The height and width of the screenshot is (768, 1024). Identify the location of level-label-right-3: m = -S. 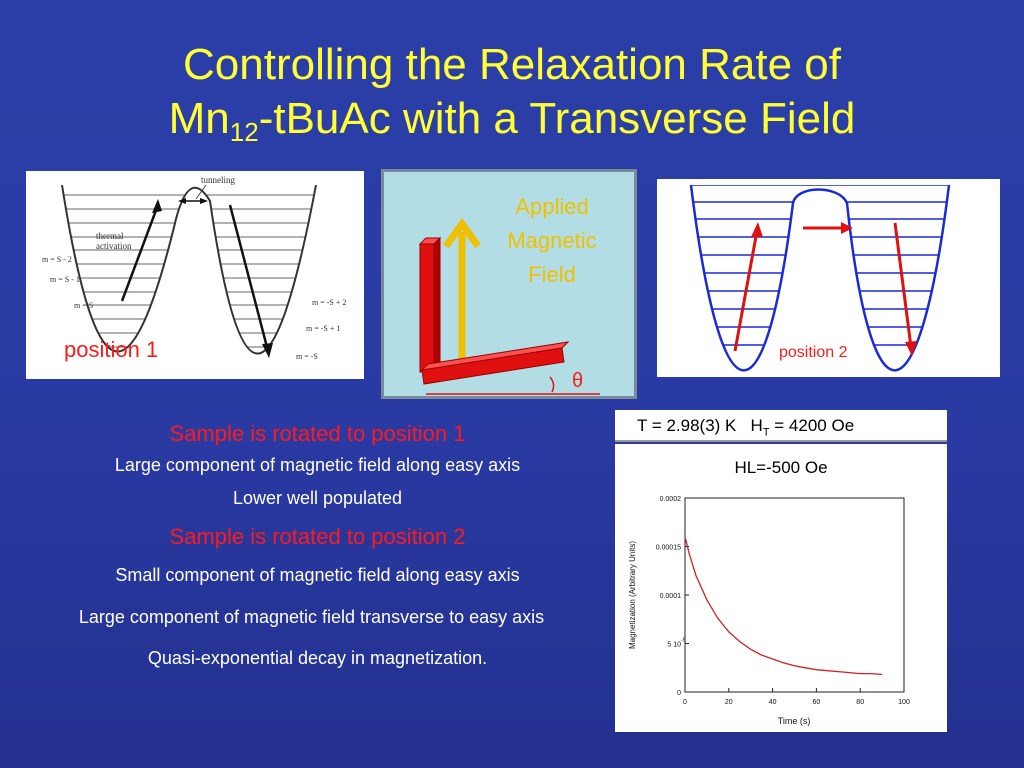
(307, 356).